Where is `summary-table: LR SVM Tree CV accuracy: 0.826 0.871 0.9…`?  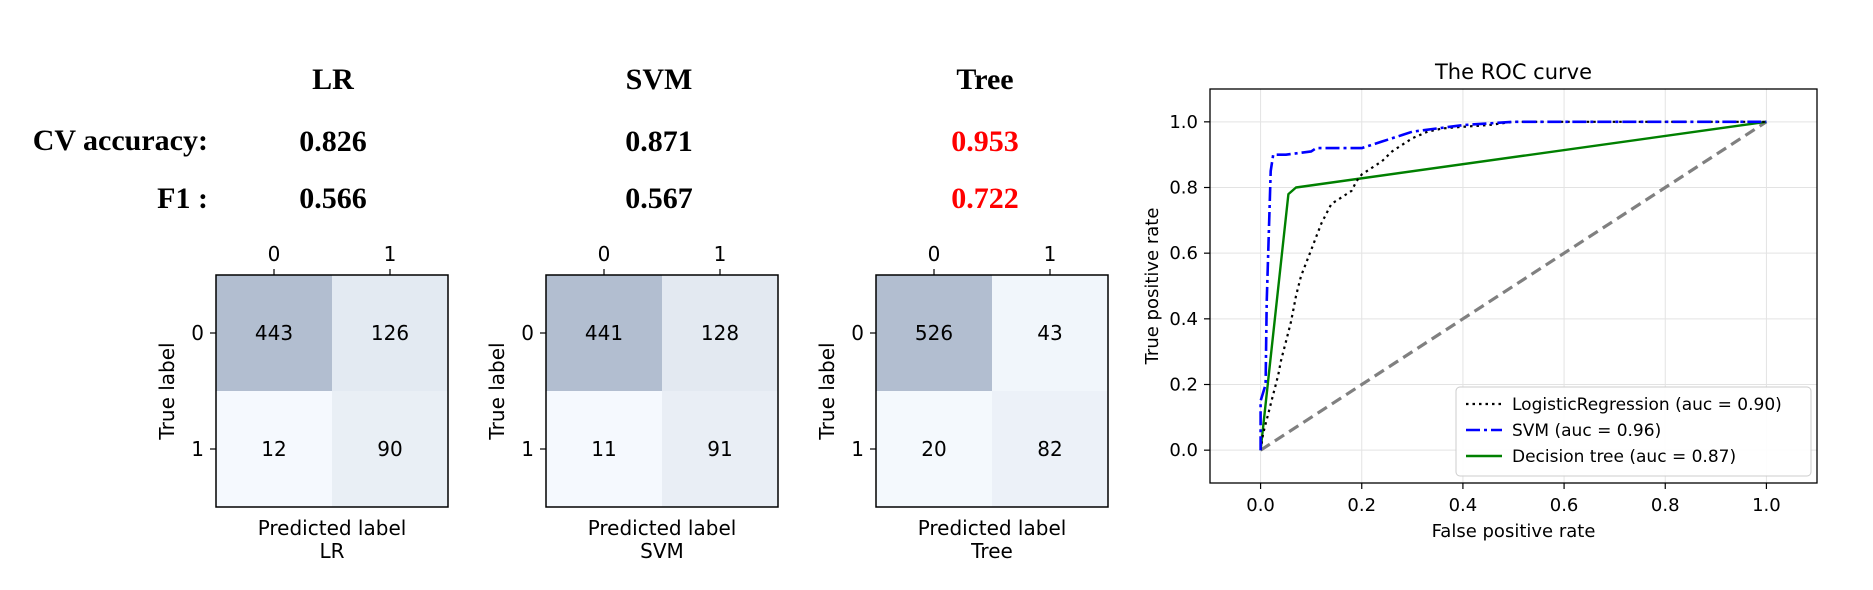
summary-table: LR SVM Tree CV accuracy: 0.826 0.871 0.9… is located at coordinates (526, 139).